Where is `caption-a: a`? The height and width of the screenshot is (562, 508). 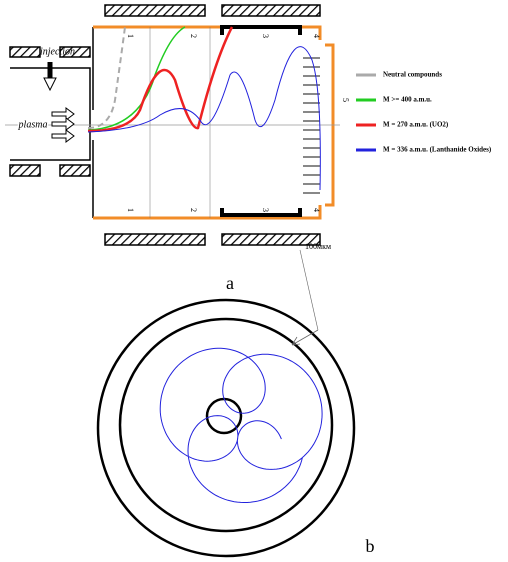
caption-a: a is located at coordinates (230, 283).